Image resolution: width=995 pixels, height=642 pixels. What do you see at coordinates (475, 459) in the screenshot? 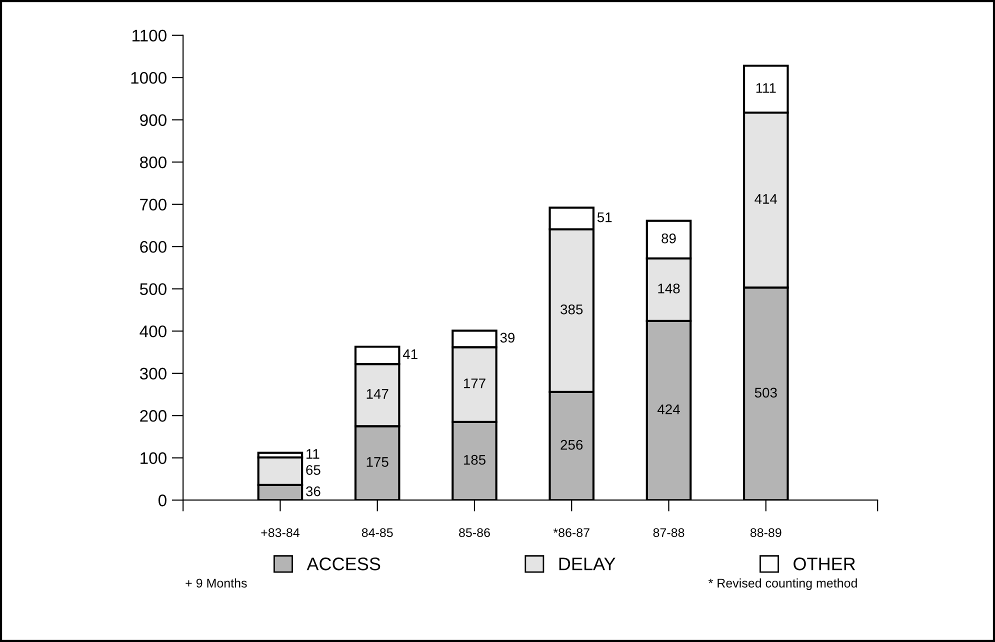
I see `data-label: 185` at bounding box center [475, 459].